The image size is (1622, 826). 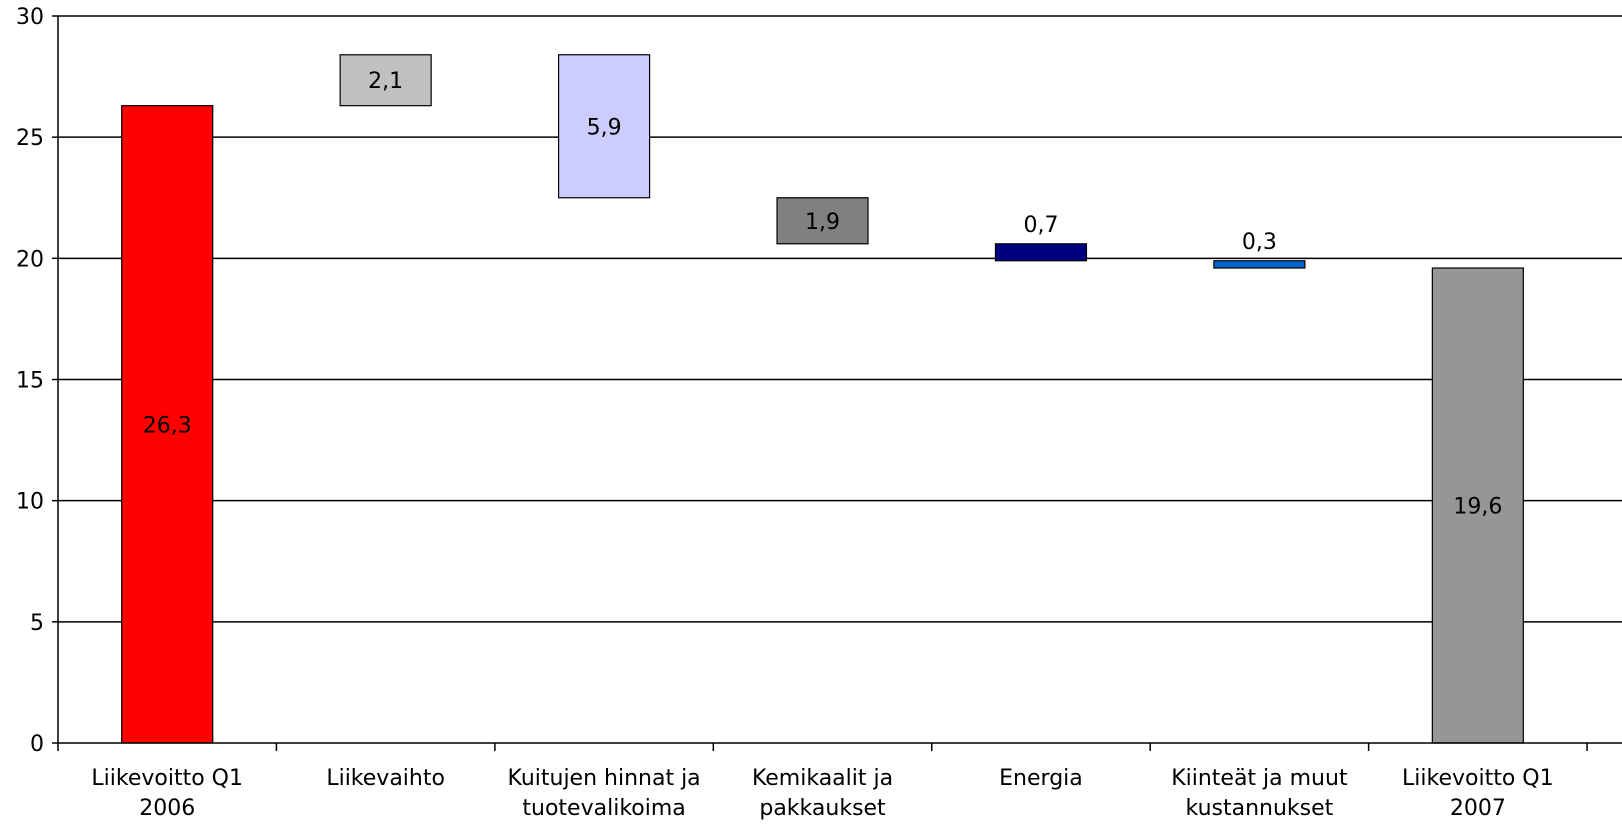 I want to click on x-tick-label: Liikevaihto, so click(x=385, y=778).